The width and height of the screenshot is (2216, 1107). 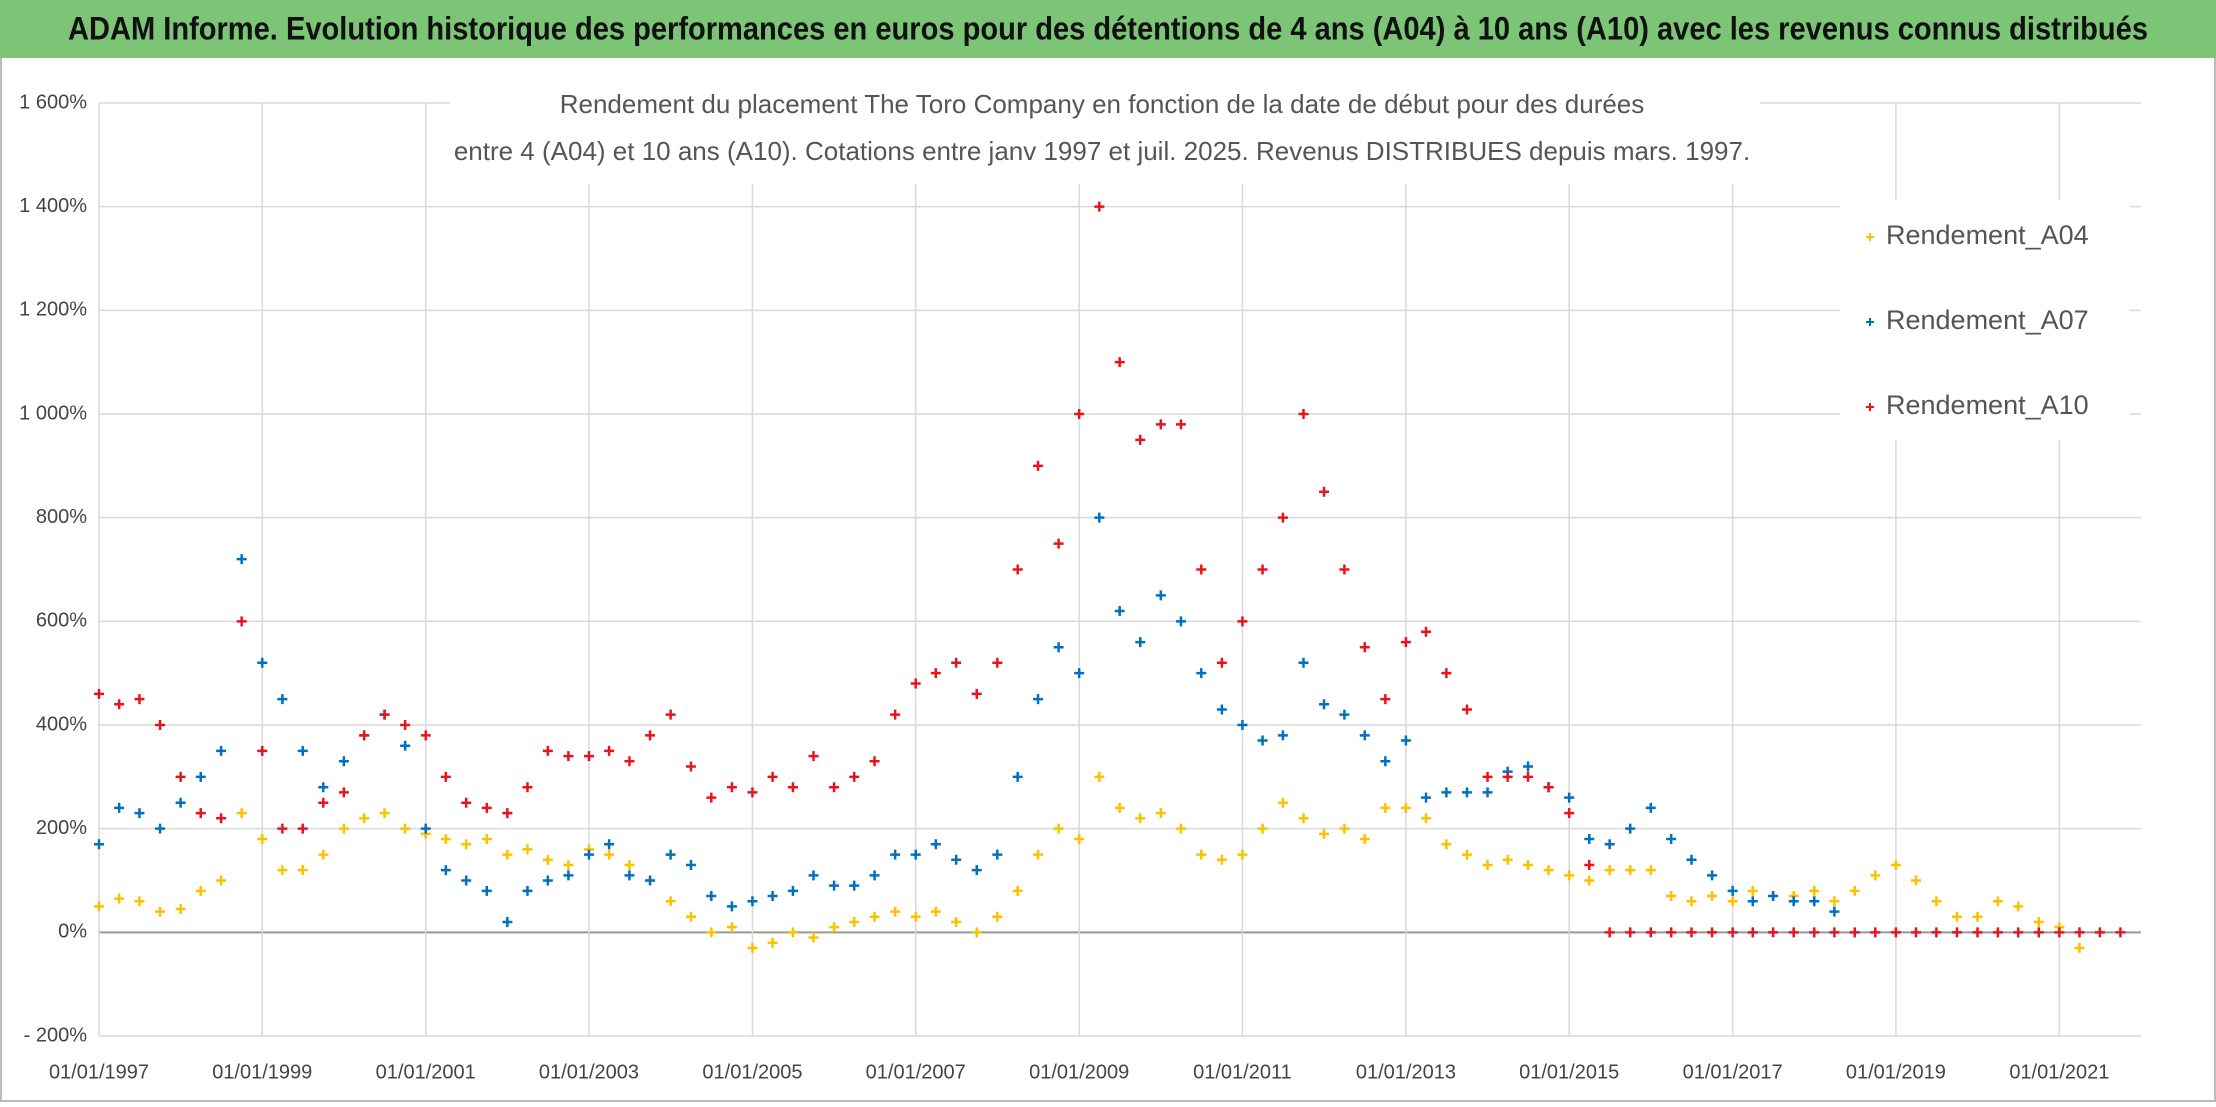 I want to click on x-tick-label: 01/01/2017, so click(x=1733, y=1072).